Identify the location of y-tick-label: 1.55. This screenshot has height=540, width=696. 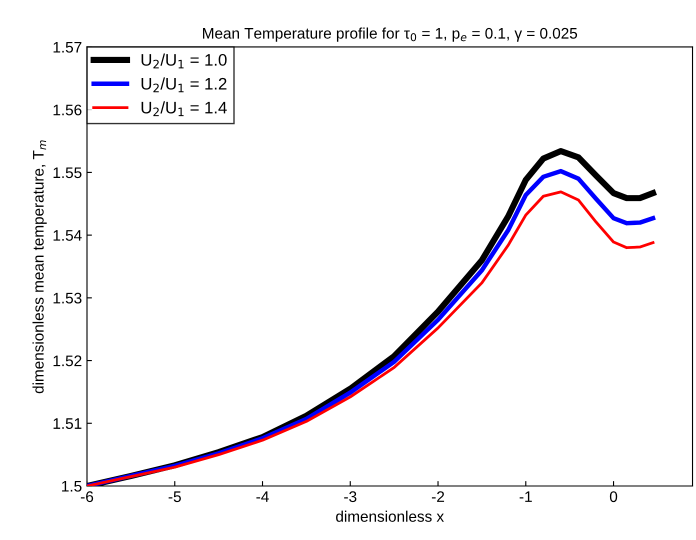
(68, 172).